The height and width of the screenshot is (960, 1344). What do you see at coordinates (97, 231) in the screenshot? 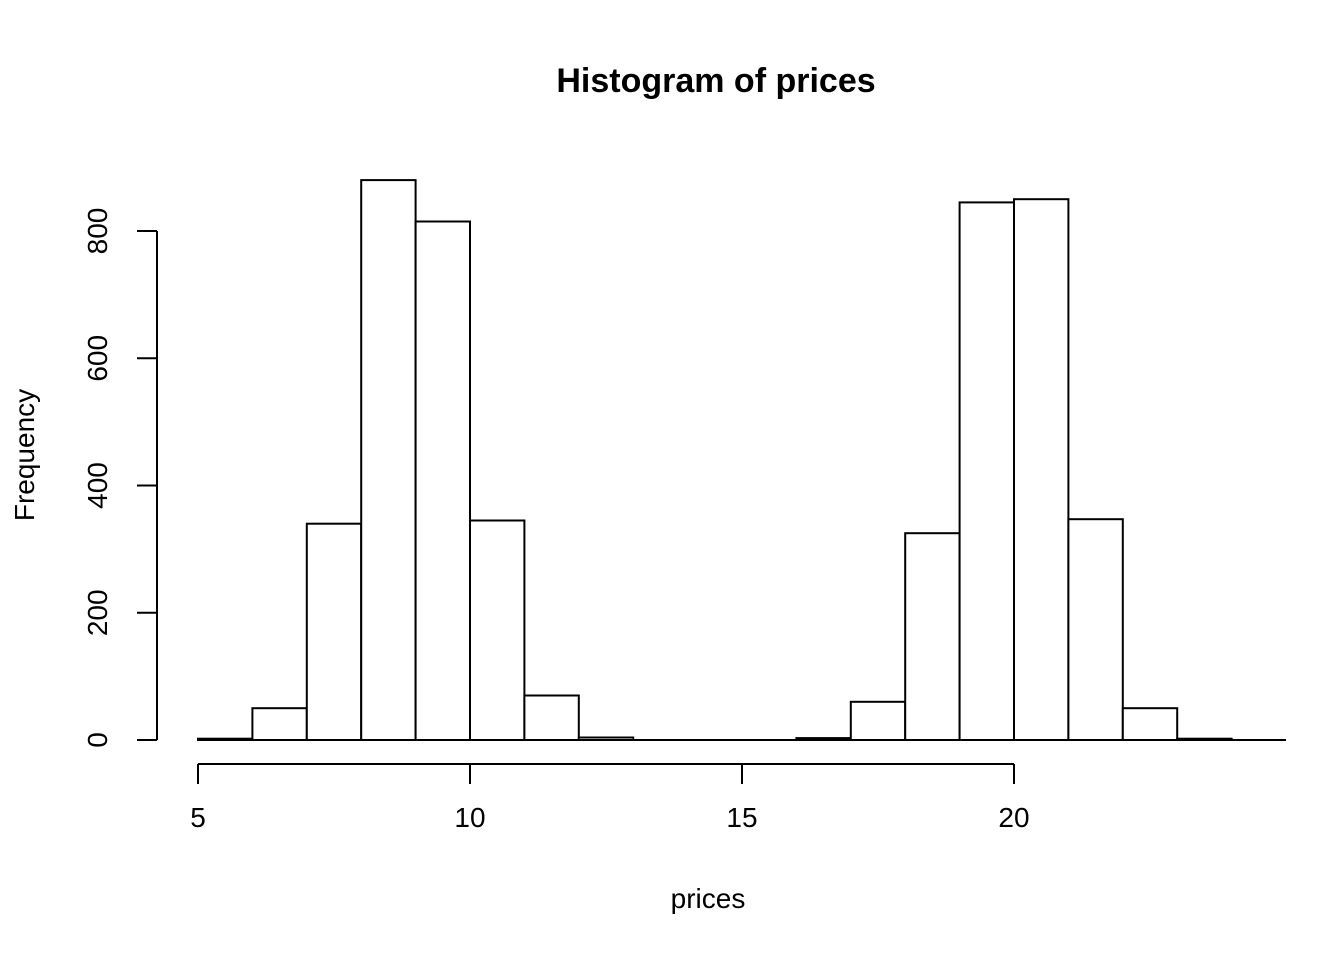
I see `y-tick-label: 800` at bounding box center [97, 231].